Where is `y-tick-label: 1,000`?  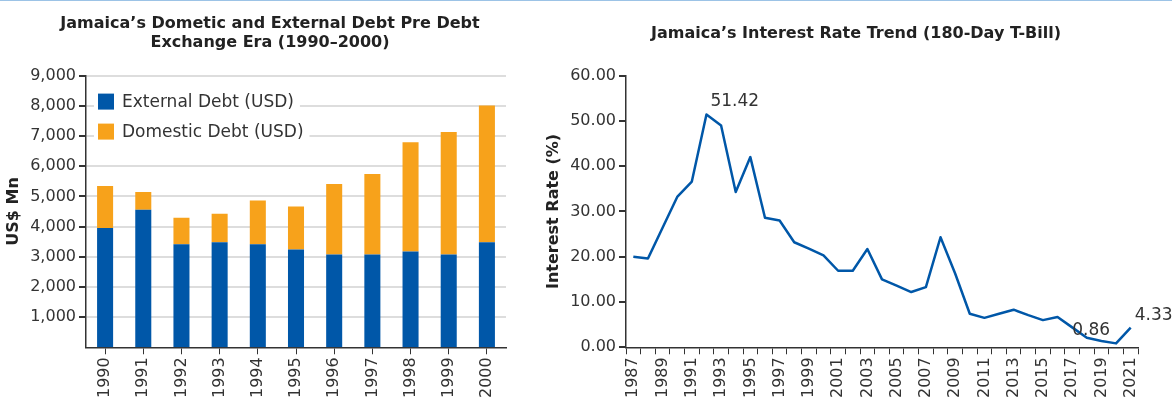 y-tick-label: 1,000 is located at coordinates (53, 316).